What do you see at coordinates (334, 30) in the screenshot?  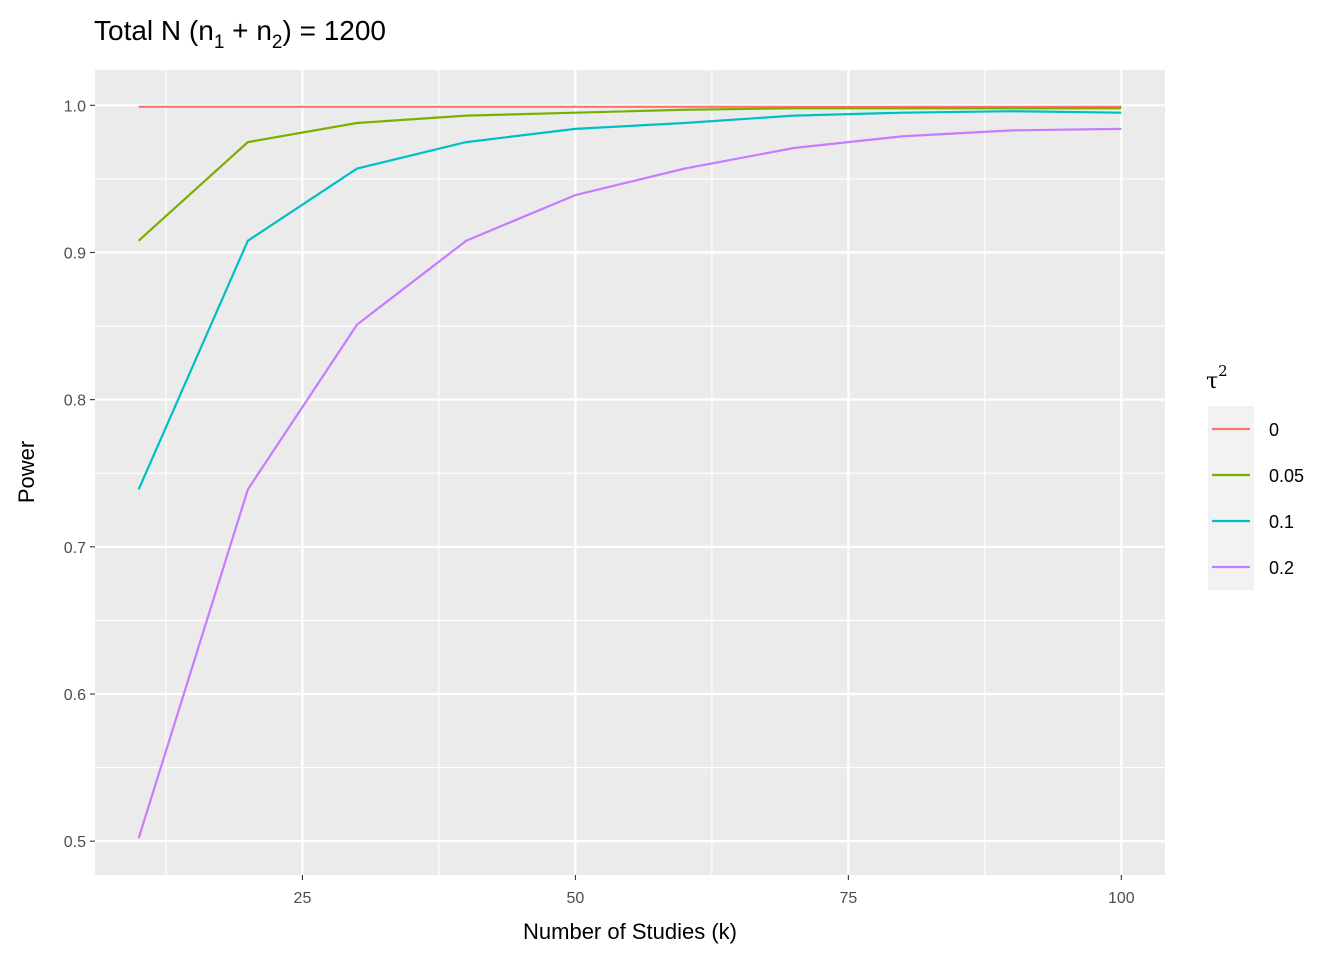 I see `title-suffix: ) = 1200` at bounding box center [334, 30].